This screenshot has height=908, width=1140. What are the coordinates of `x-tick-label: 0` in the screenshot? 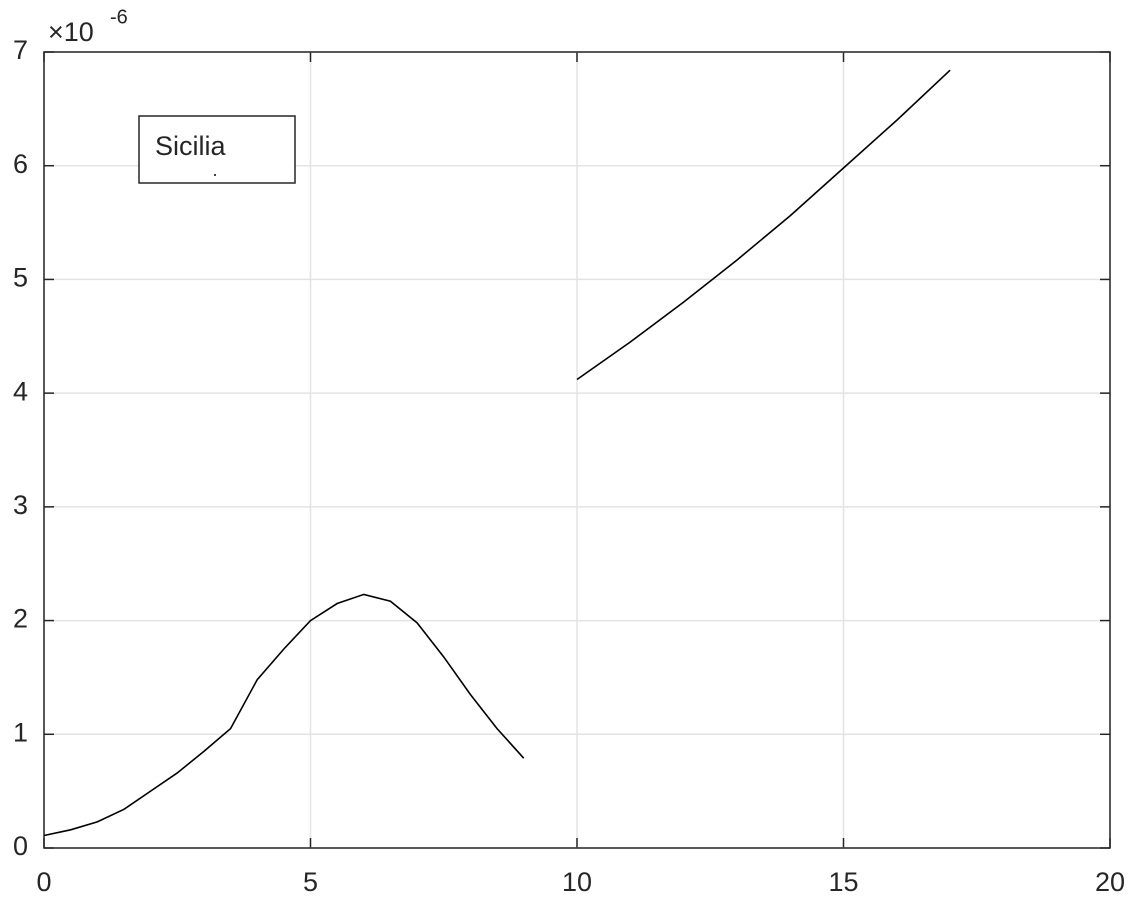 It's located at (43, 882).